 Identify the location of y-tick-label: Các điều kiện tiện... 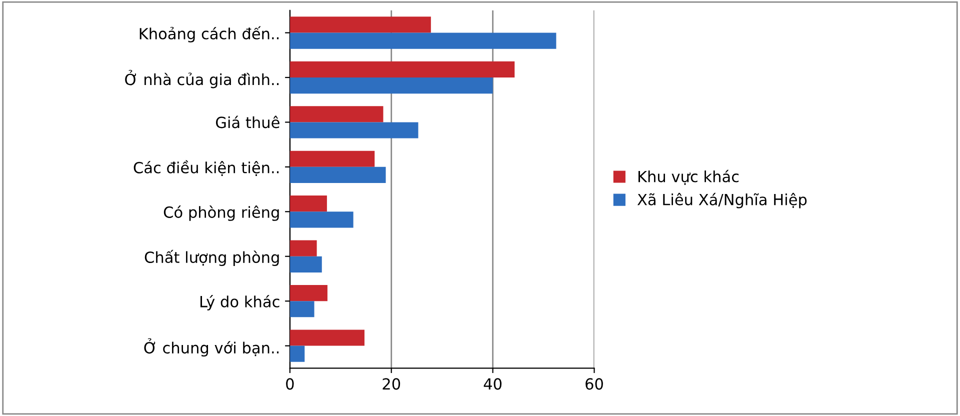
(206, 168).